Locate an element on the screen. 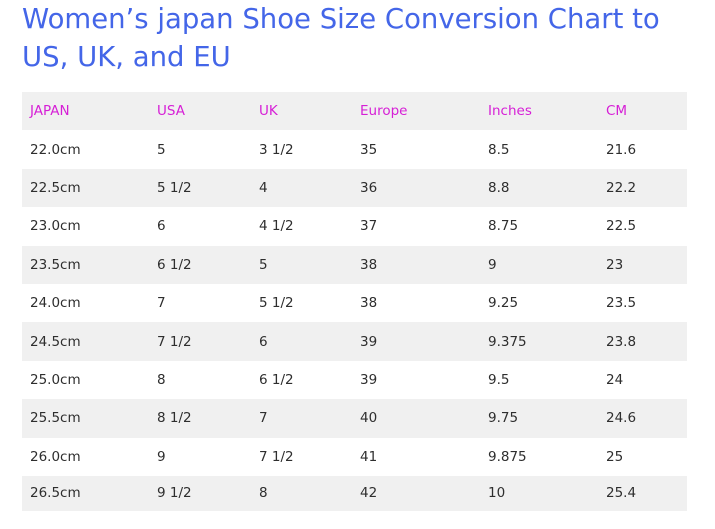  cell-usa: 6 1/2 is located at coordinates (200, 264).